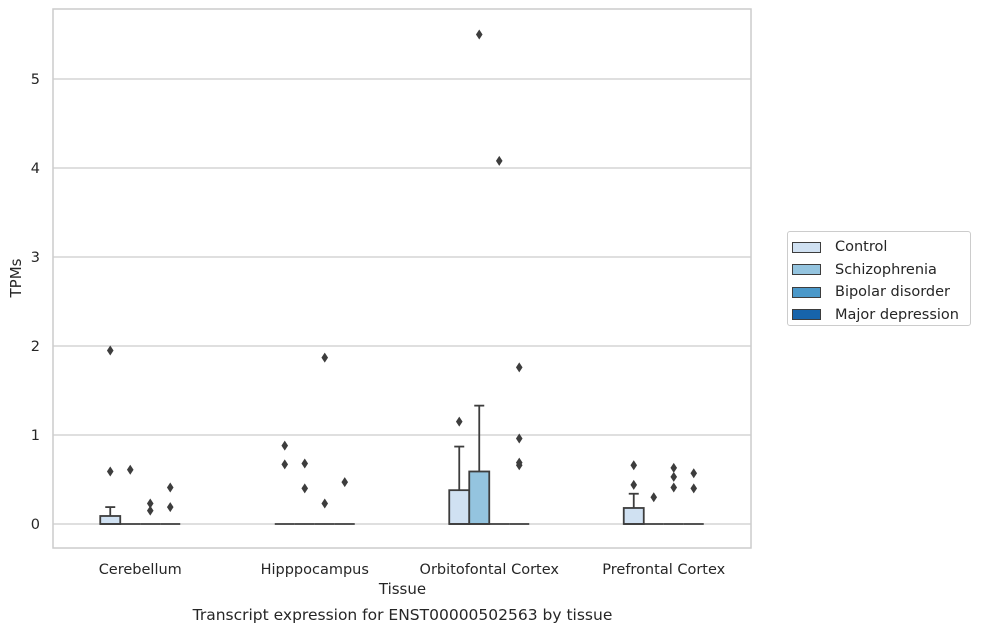 The image size is (983, 634). What do you see at coordinates (315, 570) in the screenshot?
I see `x-tick-label: Hipppocampus` at bounding box center [315, 570].